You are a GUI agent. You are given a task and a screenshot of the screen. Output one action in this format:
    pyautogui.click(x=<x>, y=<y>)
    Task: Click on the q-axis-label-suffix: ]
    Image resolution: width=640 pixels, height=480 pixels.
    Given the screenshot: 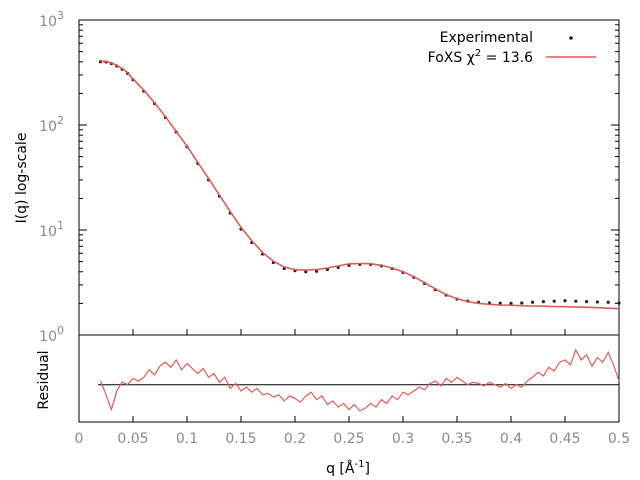 What is the action you would take?
    pyautogui.click(x=366, y=469)
    